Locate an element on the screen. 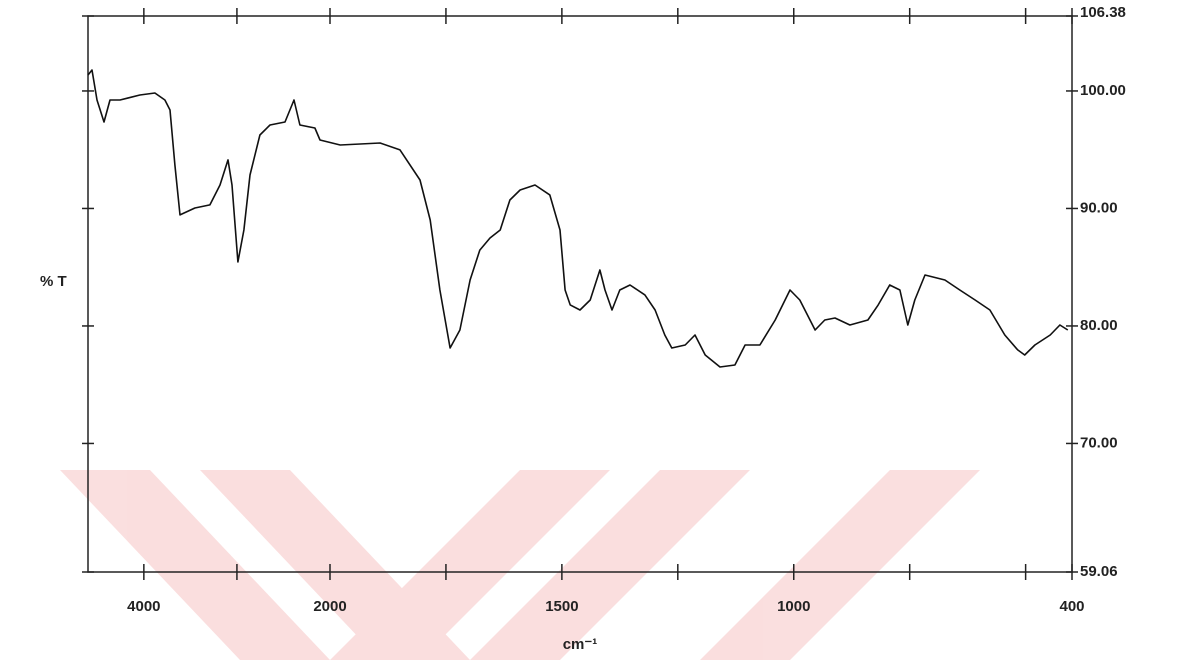 This screenshot has width=1180, height=660. x-tick-label: 400 is located at coordinates (1071, 606).